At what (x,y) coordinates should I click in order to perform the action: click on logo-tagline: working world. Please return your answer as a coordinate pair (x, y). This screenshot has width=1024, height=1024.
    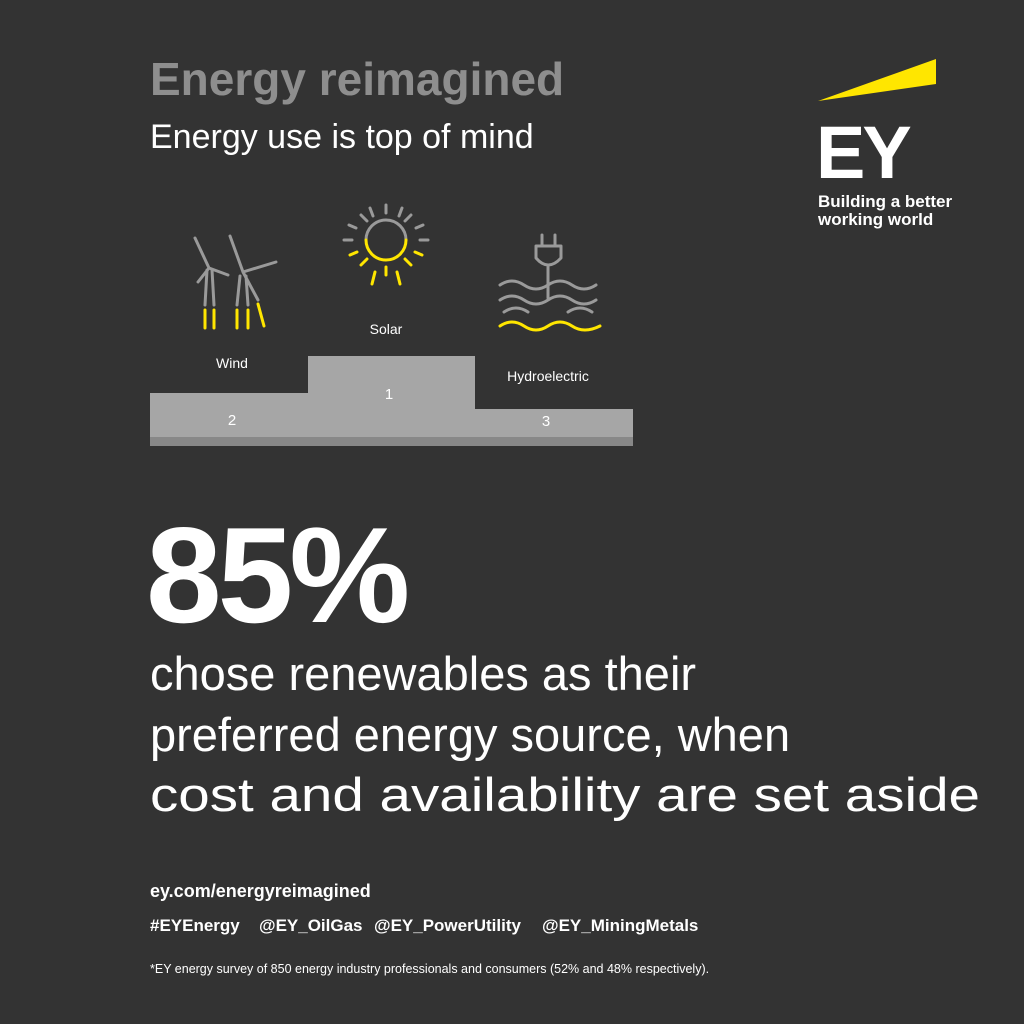
    Looking at the image, I should click on (875, 219).